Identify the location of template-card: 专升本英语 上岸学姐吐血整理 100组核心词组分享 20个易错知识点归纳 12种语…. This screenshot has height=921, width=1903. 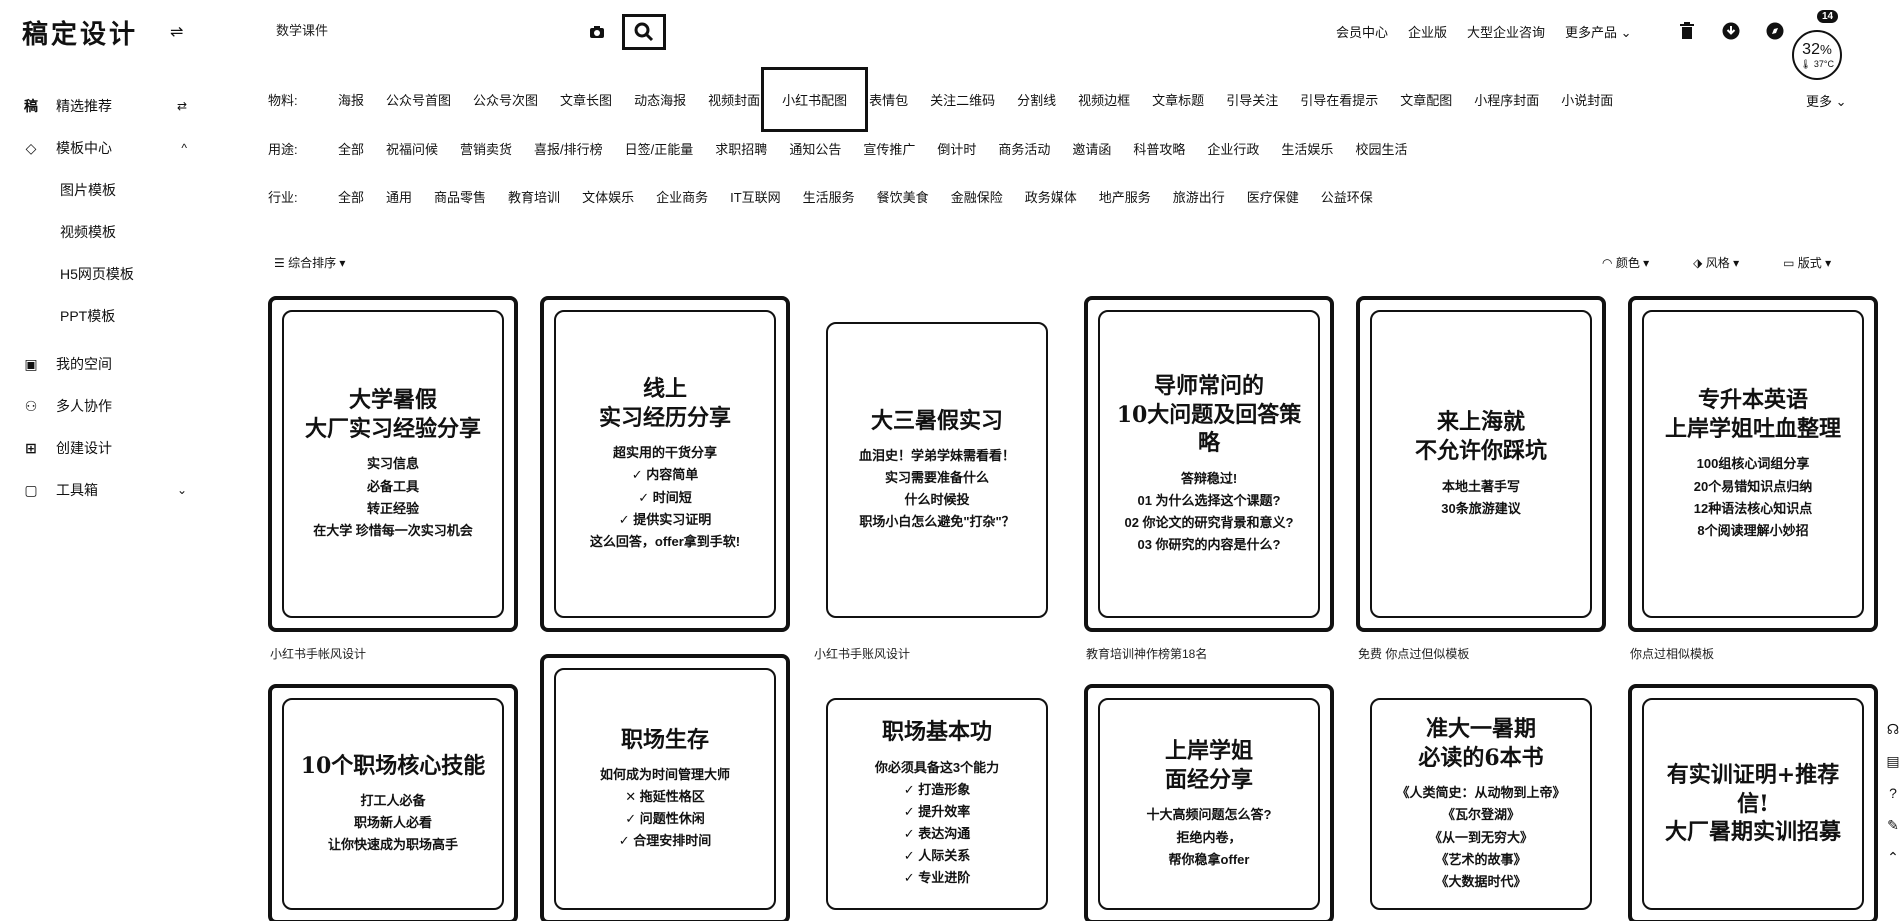
(1753, 464).